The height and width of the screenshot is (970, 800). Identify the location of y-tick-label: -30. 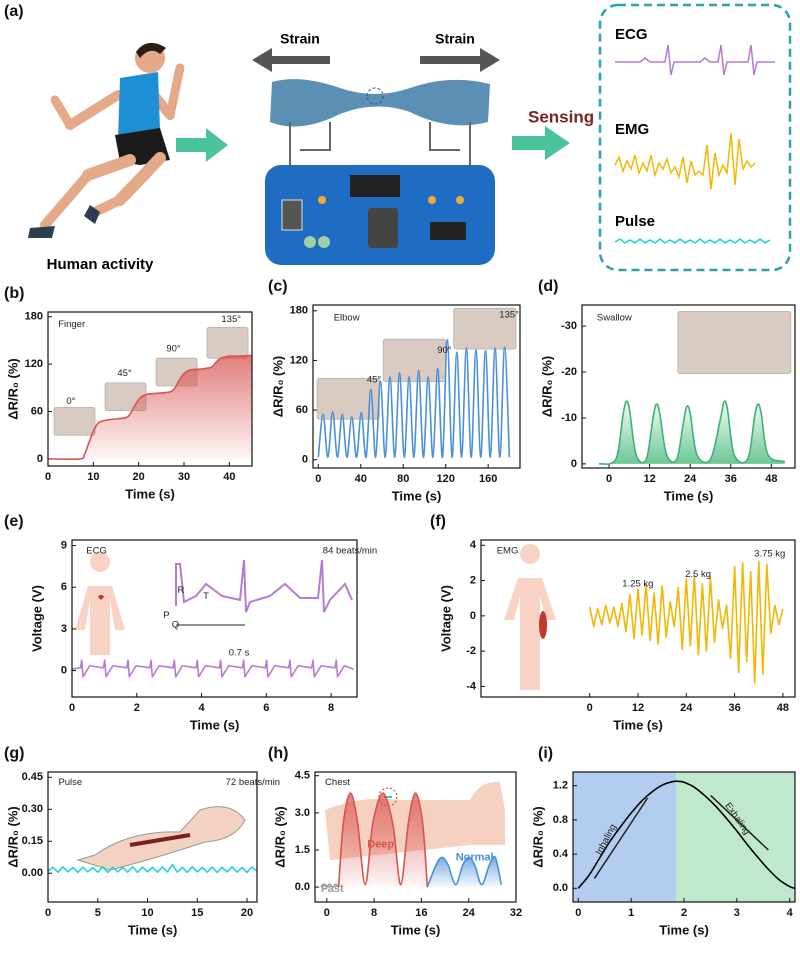
(569, 326).